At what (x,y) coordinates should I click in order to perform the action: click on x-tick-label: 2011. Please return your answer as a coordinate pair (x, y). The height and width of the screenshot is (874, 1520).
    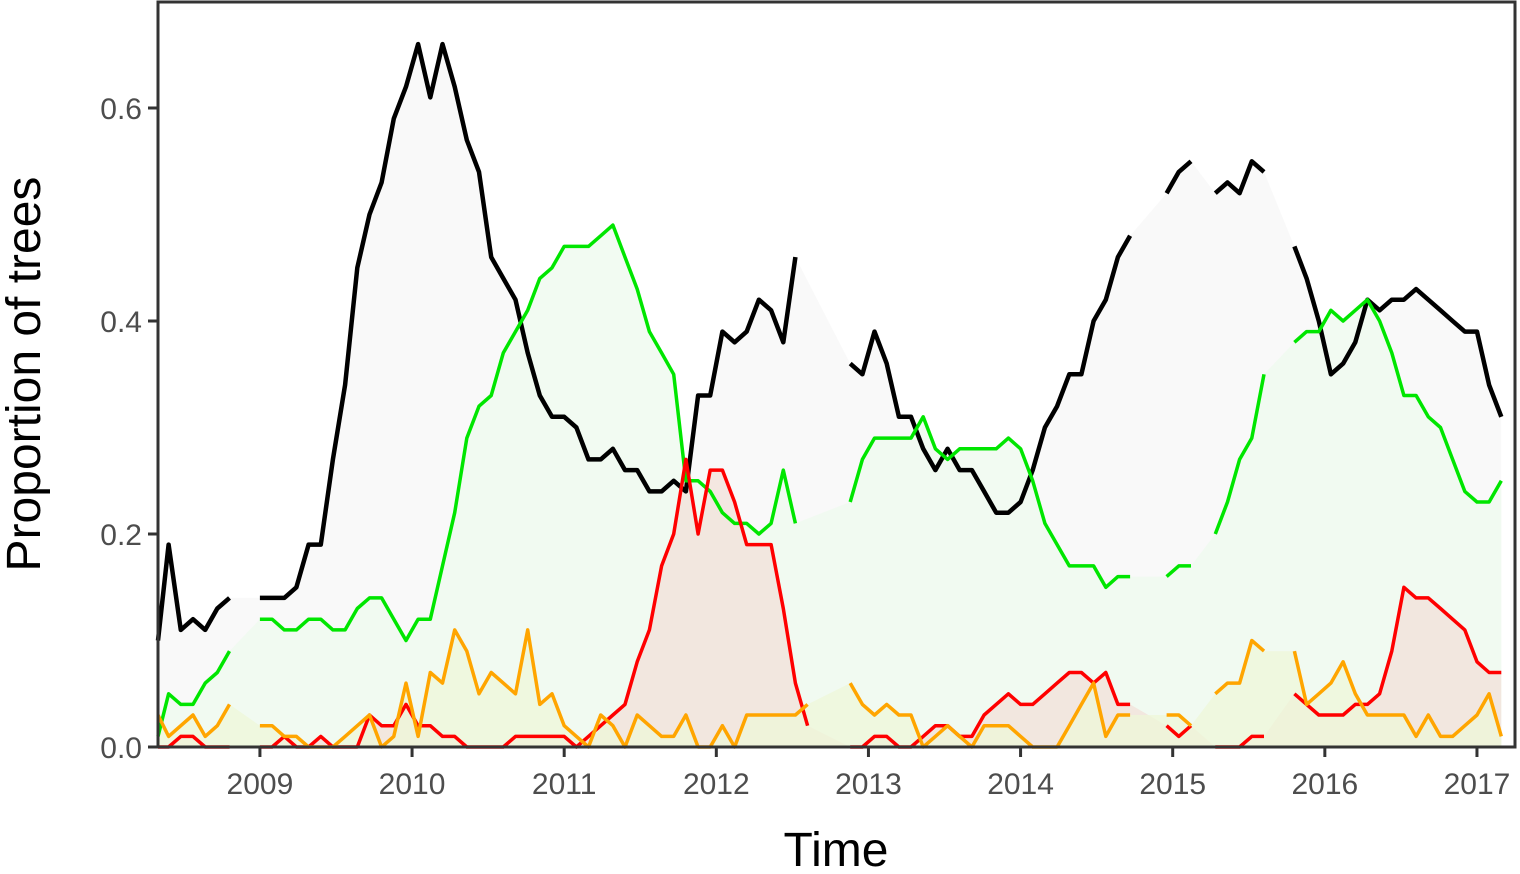
    Looking at the image, I should click on (564, 784).